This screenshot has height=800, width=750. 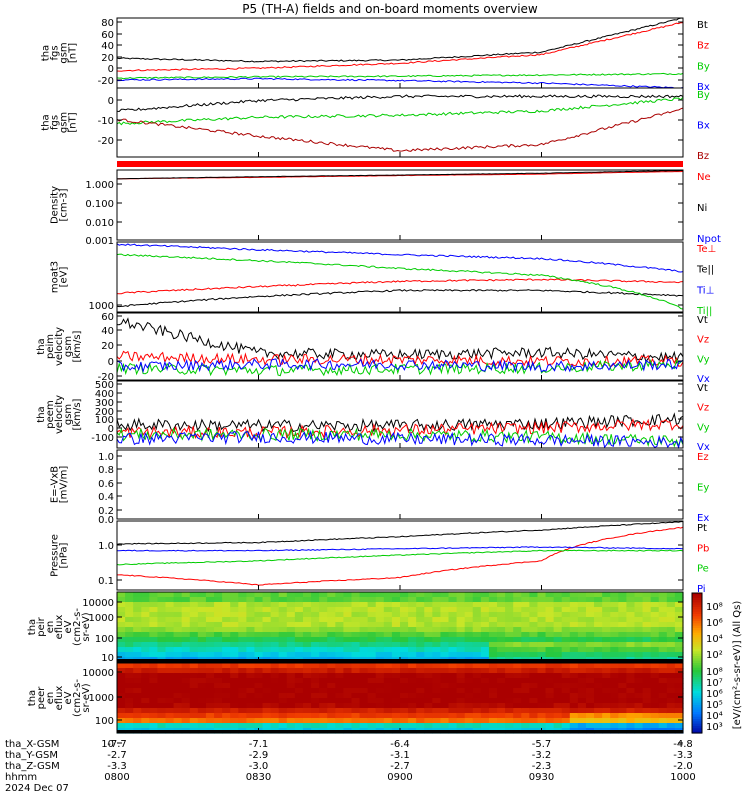 I want to click on ephemeris-value: -3.3, so click(x=683, y=755).